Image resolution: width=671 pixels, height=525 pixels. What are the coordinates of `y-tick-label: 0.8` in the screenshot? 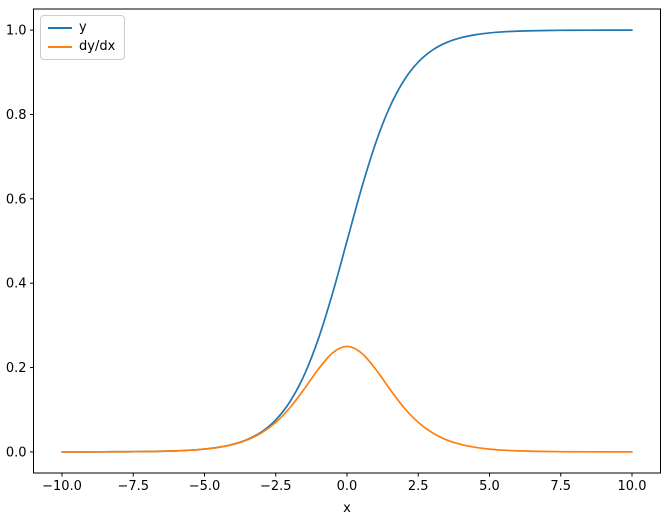 It's located at (16, 115).